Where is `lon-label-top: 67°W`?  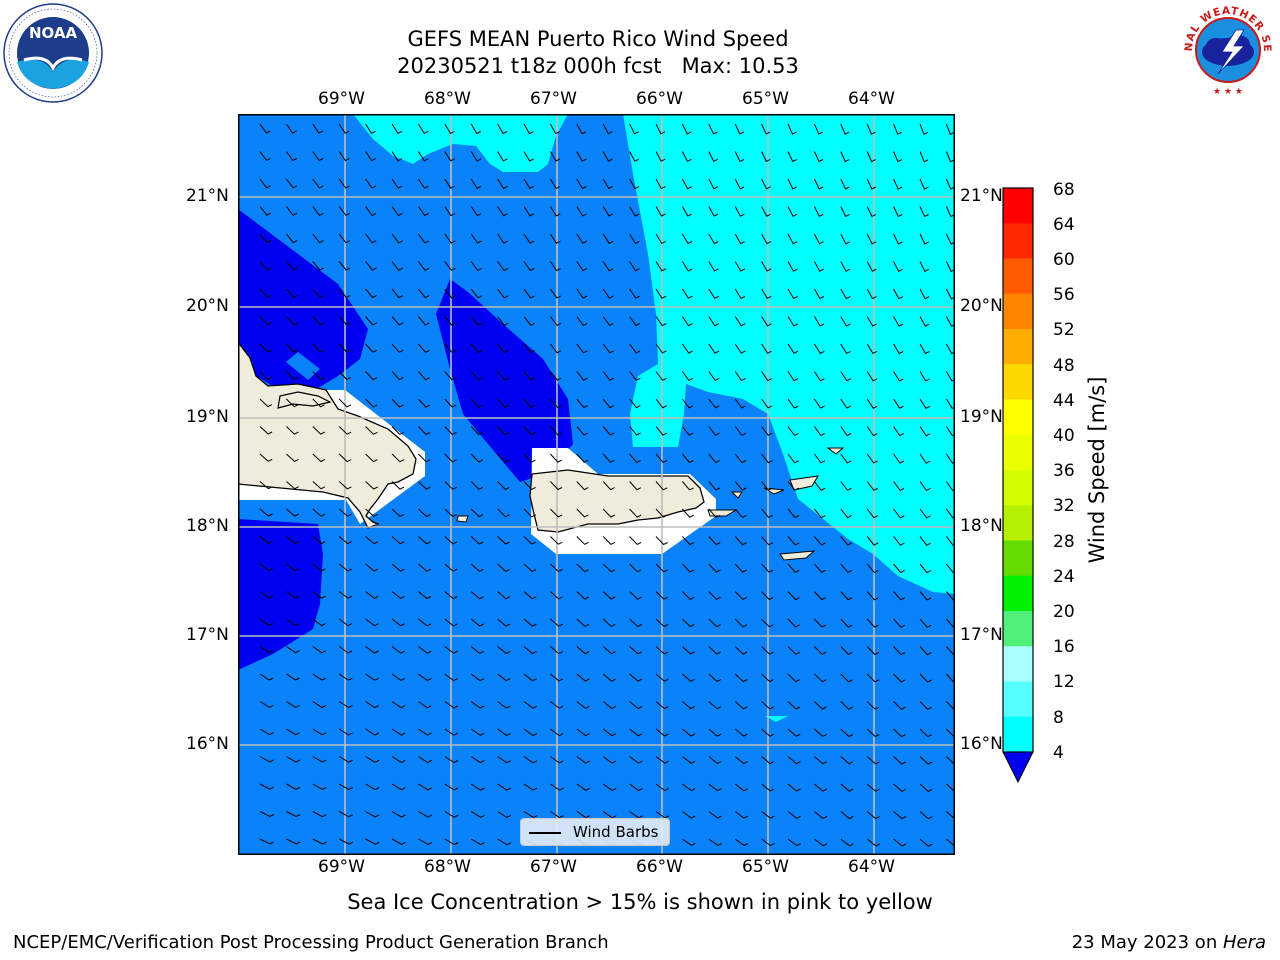 lon-label-top: 67°W is located at coordinates (553, 99).